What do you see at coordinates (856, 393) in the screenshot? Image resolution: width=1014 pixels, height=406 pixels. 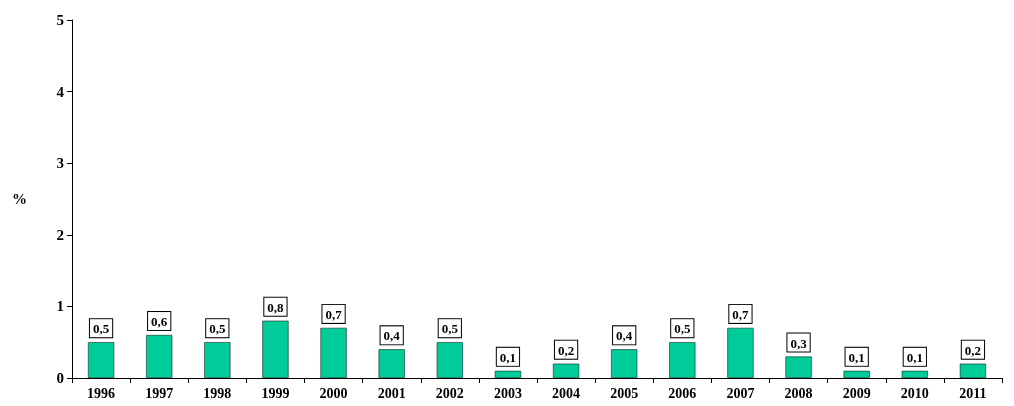 I see `x-tick-label: 2009` at bounding box center [856, 393].